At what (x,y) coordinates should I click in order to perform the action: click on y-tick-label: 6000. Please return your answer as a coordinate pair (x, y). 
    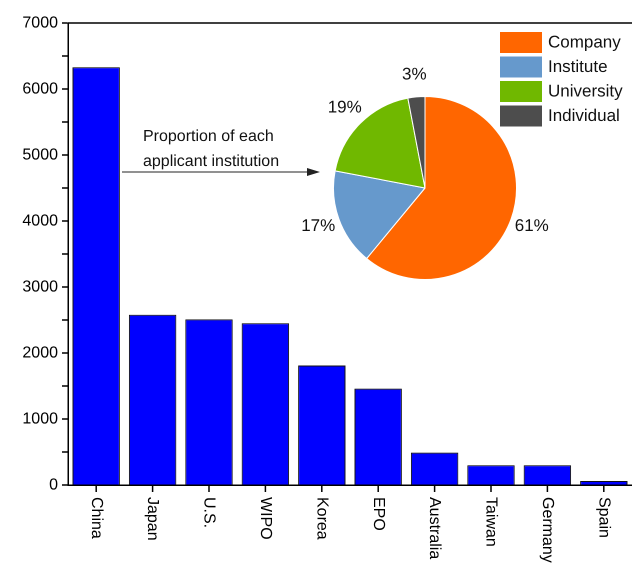
    Looking at the image, I should click on (40, 89).